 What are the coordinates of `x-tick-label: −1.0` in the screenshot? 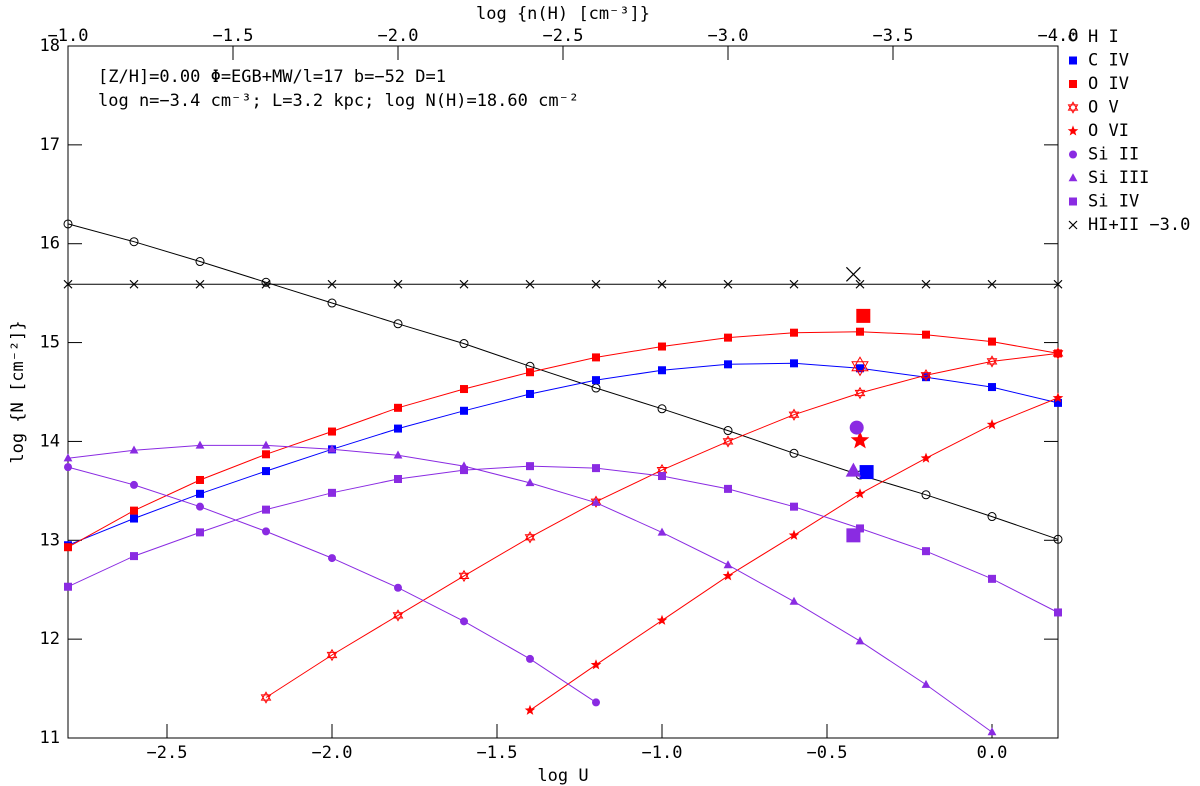 It's located at (662, 753).